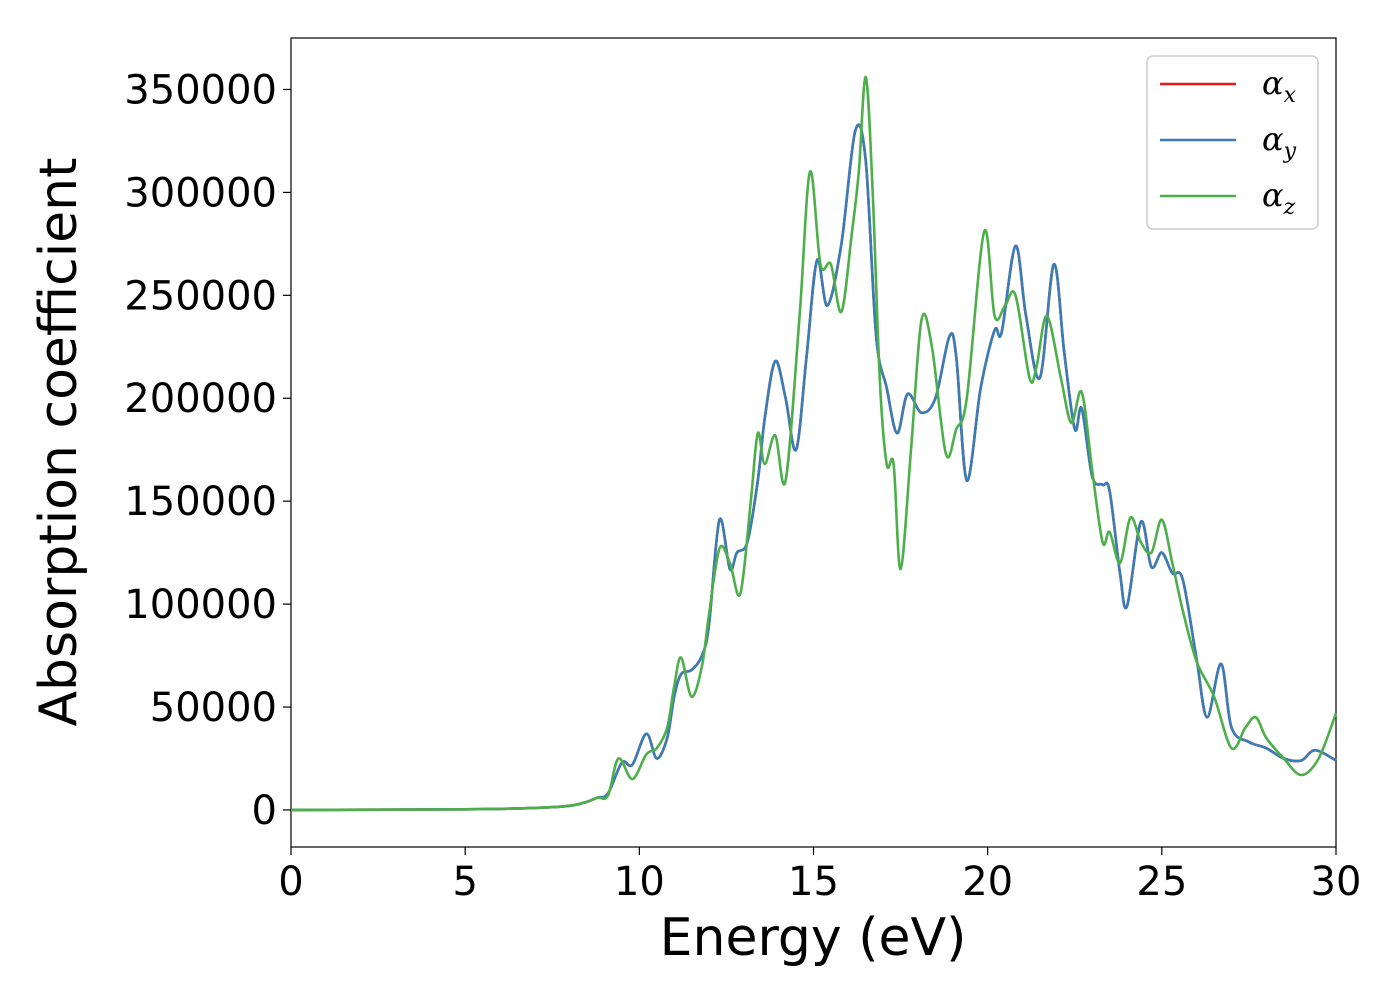  Describe the element at coordinates (1161, 882) in the screenshot. I see `x-tick-label: 25` at that location.